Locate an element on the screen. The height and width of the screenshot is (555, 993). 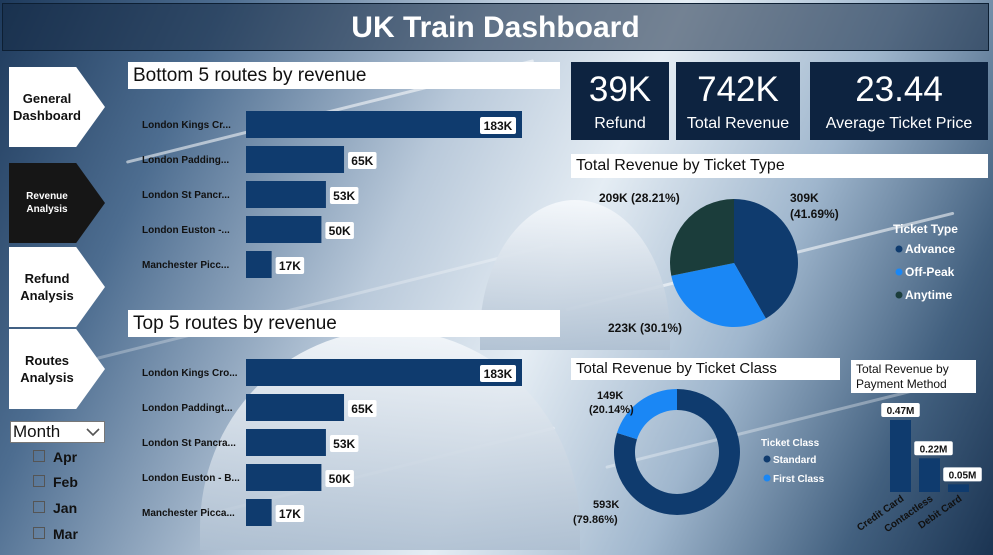
kpi-label: Total Revenue is located at coordinates (738, 123).